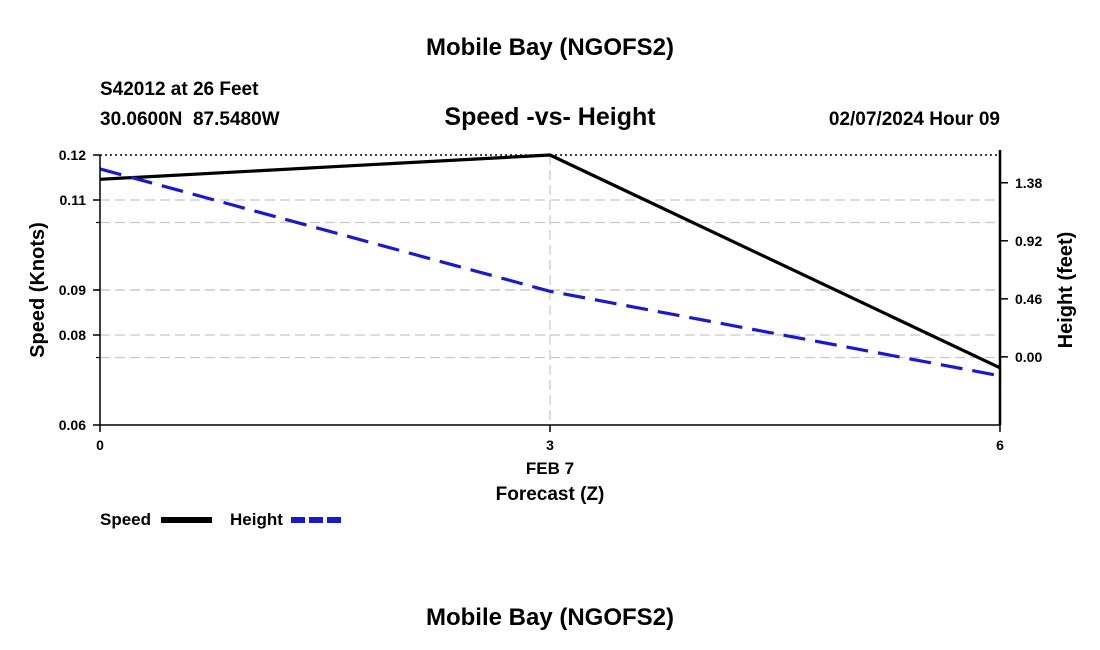 The image size is (1100, 650). Describe the element at coordinates (72, 425) in the screenshot. I see `left-tick-label-0: 0.06` at that location.